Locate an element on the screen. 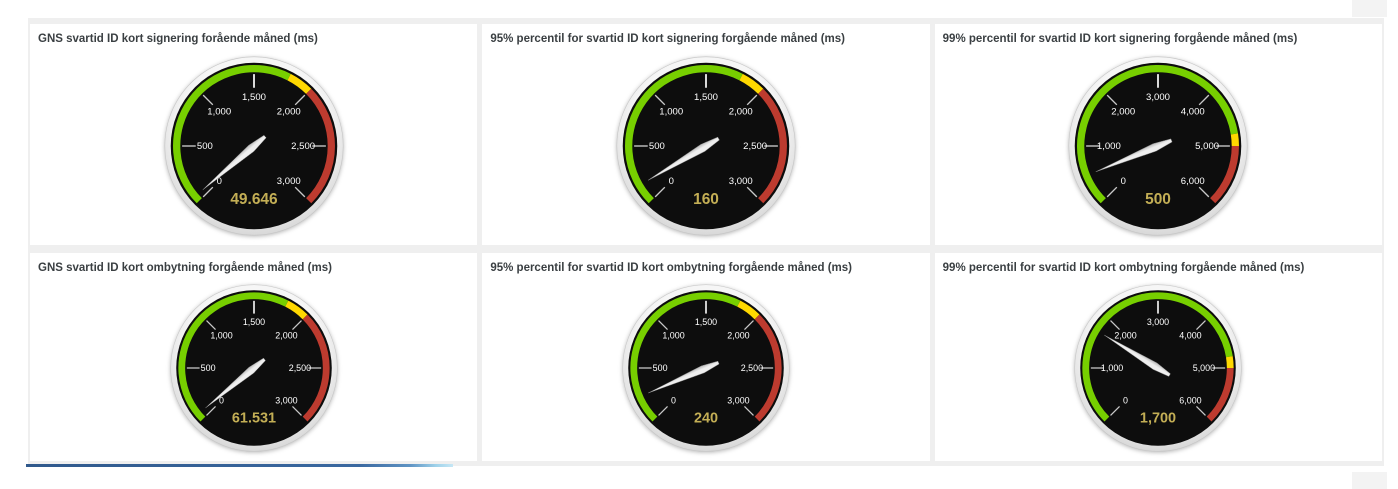 The height and width of the screenshot is (489, 1398). gauge-container: 0 500 1,000 1,500 2,000 2,500 3,000 160 is located at coordinates (705, 145).